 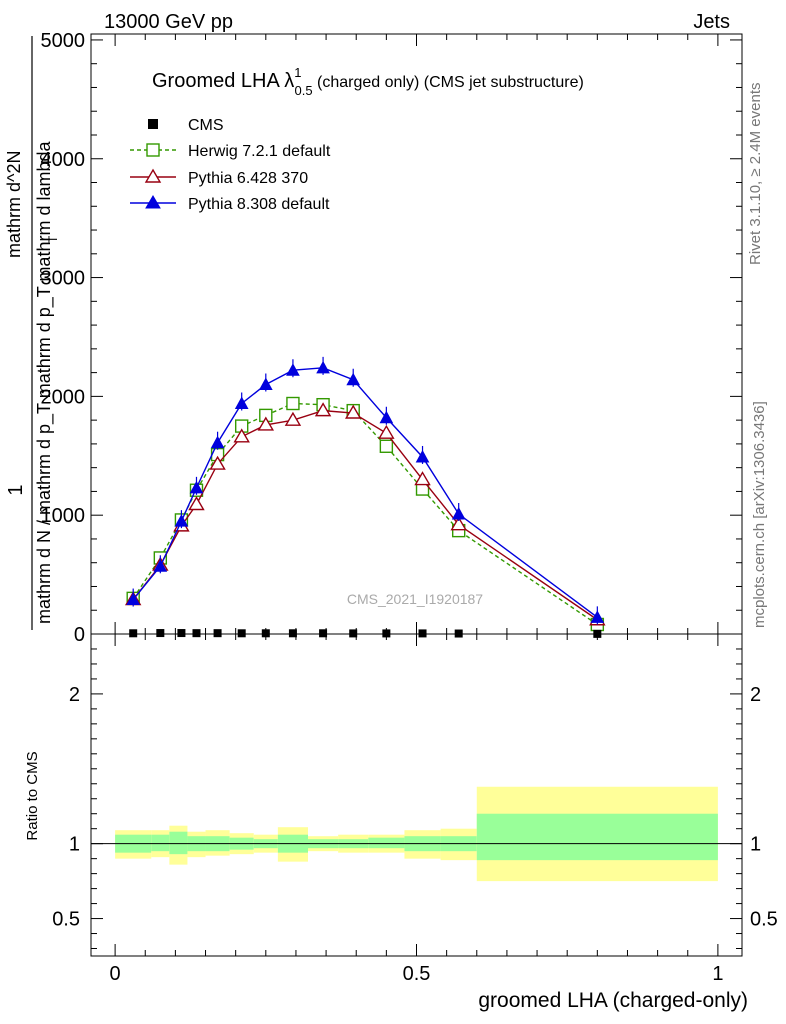 I want to click on ratio-ytick-label-left: 2, so click(x=74, y=695).